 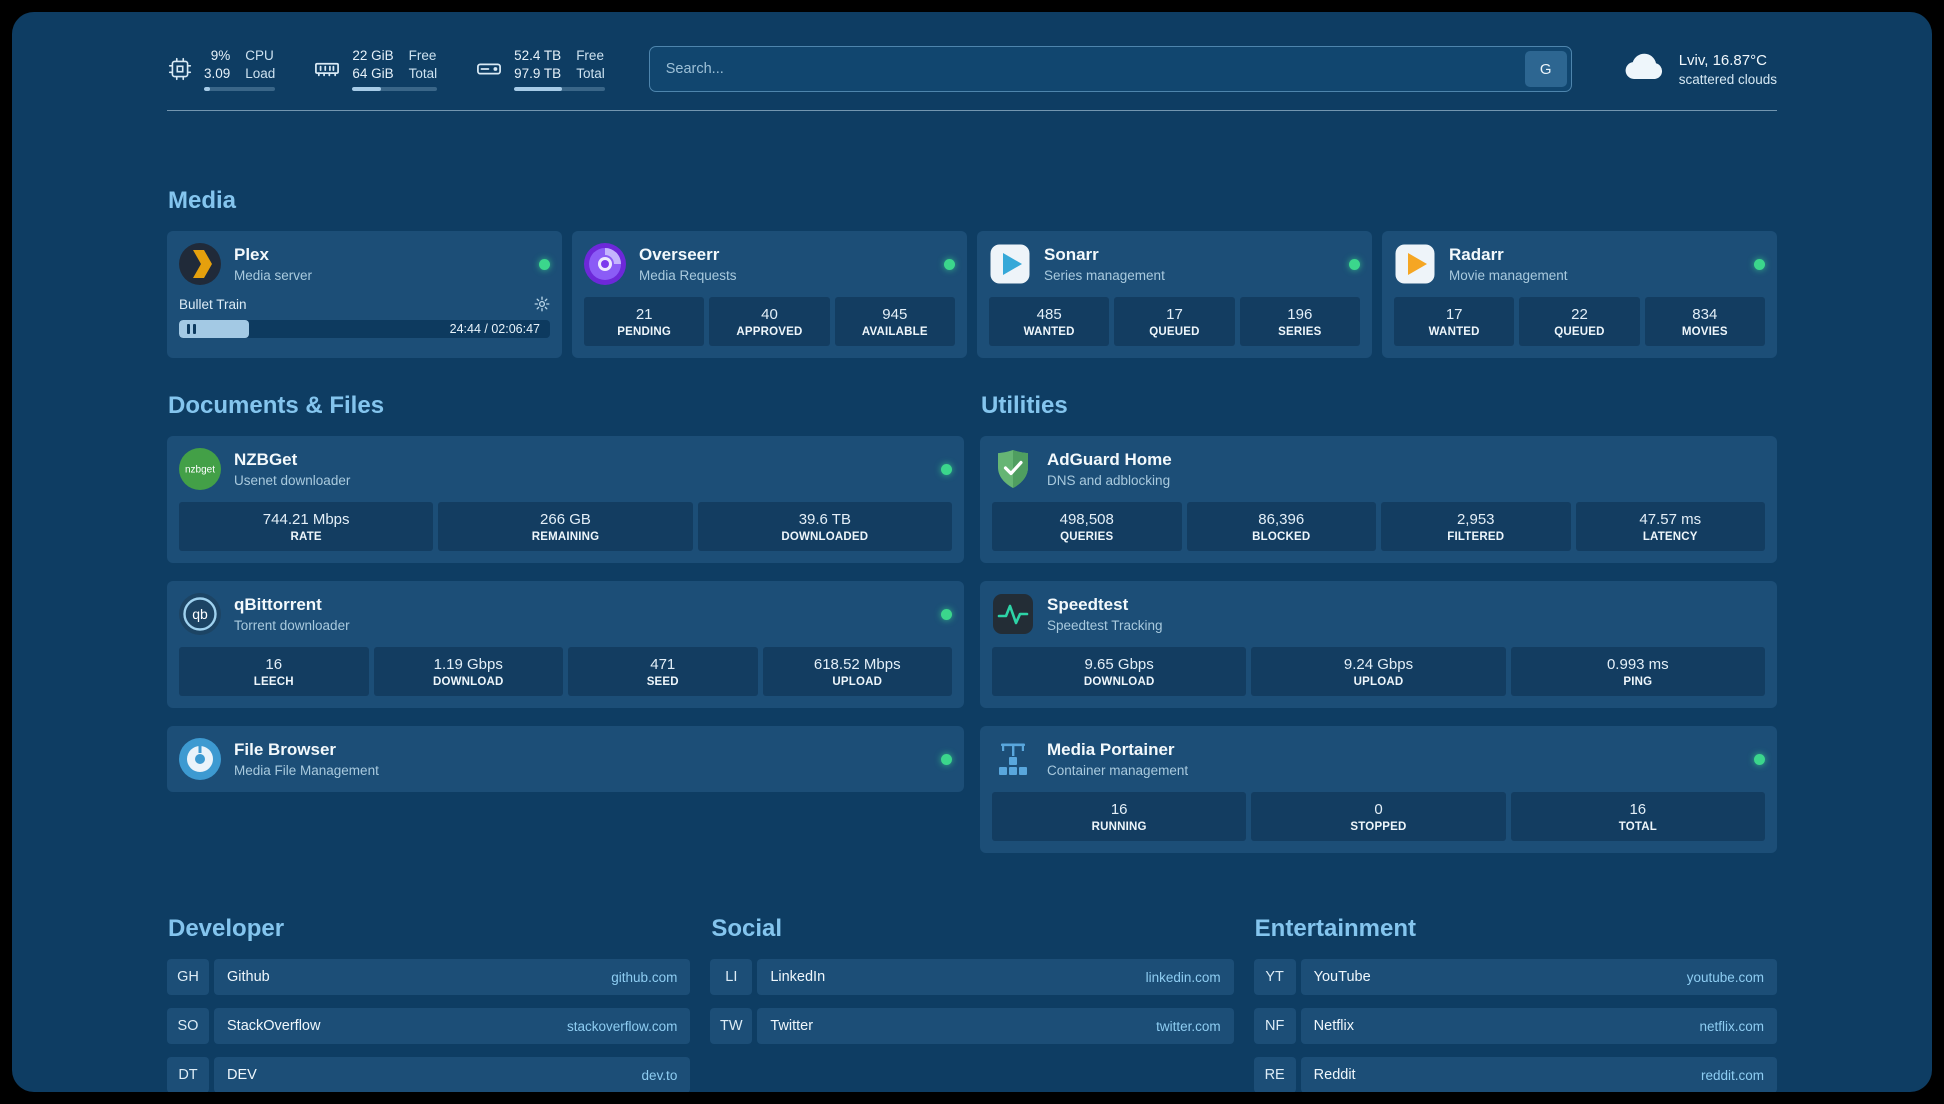 I want to click on bookmark-linkedin: LI LinkedIn linkedin.com, so click(x=972, y=977).